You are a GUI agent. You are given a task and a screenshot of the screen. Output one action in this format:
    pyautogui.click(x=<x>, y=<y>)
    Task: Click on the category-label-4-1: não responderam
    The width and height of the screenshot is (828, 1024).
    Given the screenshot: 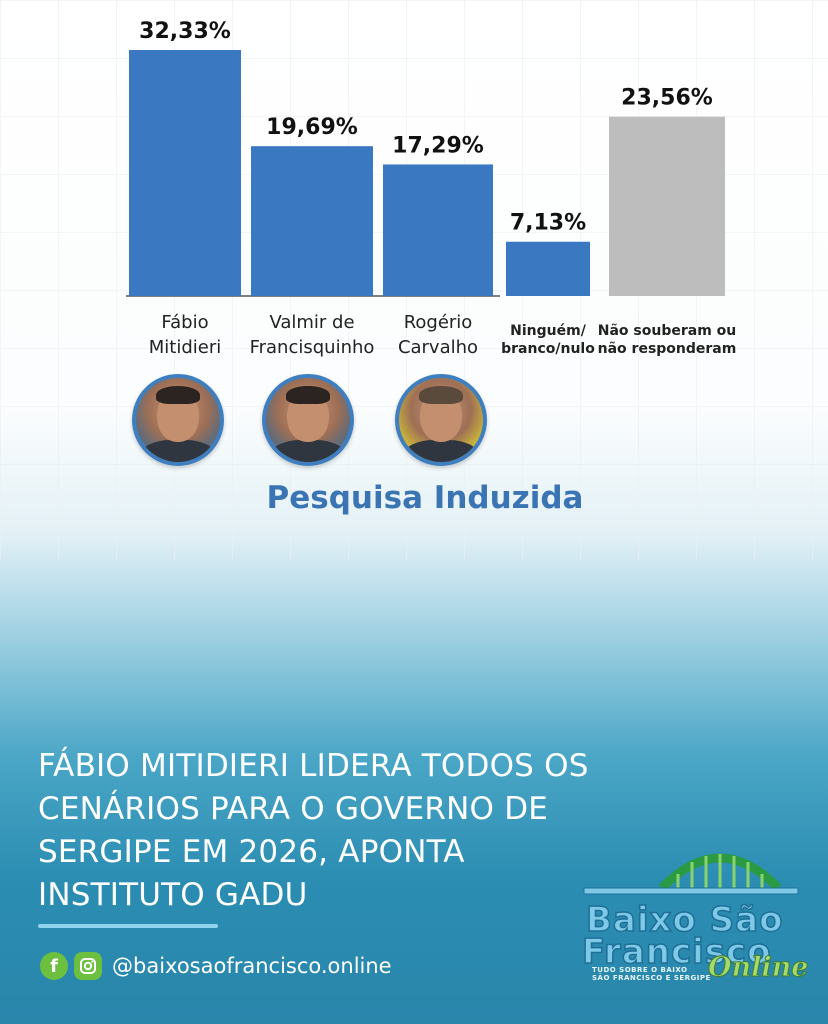 What is the action you would take?
    pyautogui.click(x=667, y=349)
    